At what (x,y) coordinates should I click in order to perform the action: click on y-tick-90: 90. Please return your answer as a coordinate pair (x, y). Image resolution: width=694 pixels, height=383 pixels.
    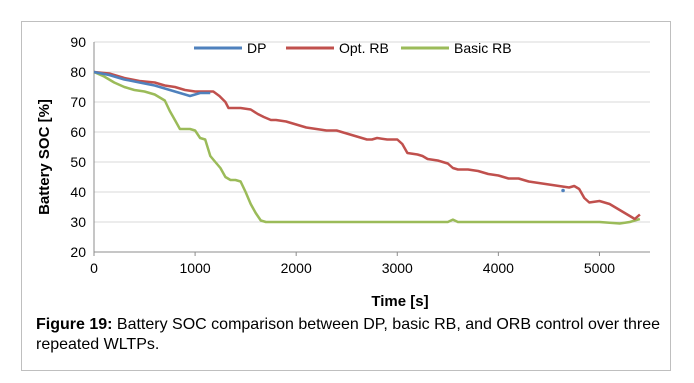
    Looking at the image, I should click on (78, 42).